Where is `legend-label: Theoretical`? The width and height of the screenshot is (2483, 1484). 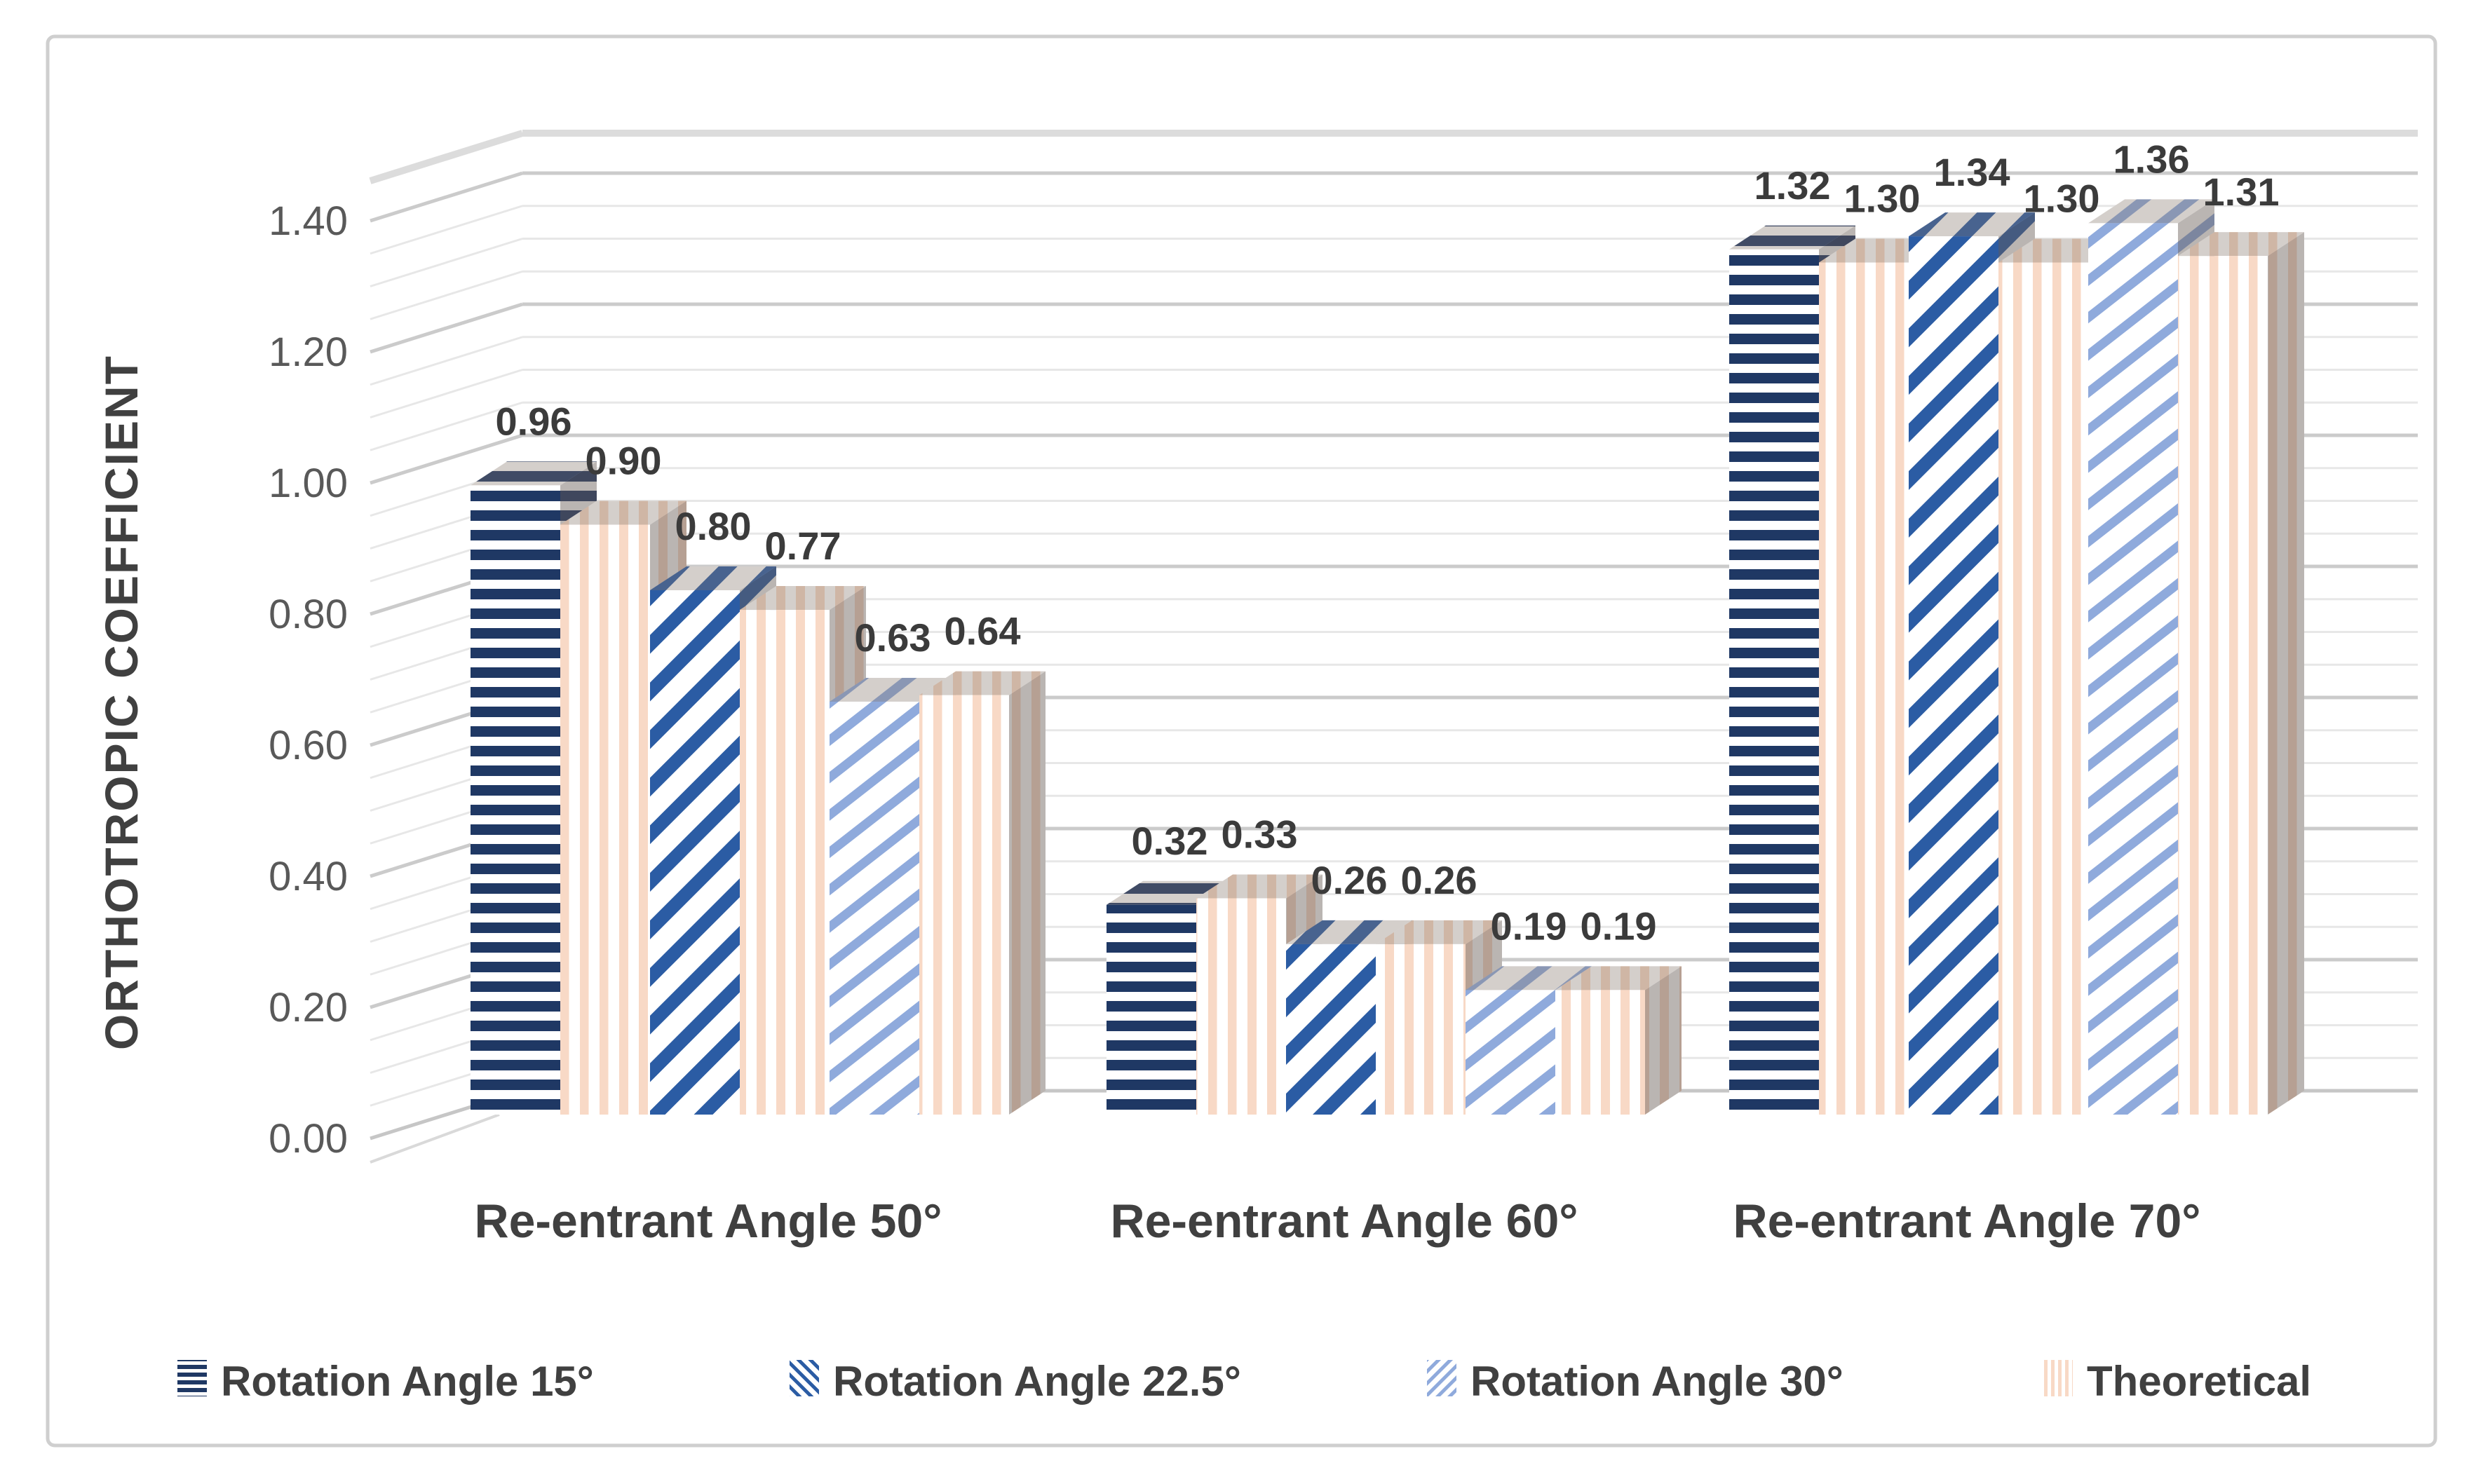
legend-label: Theoretical is located at coordinates (2199, 1381).